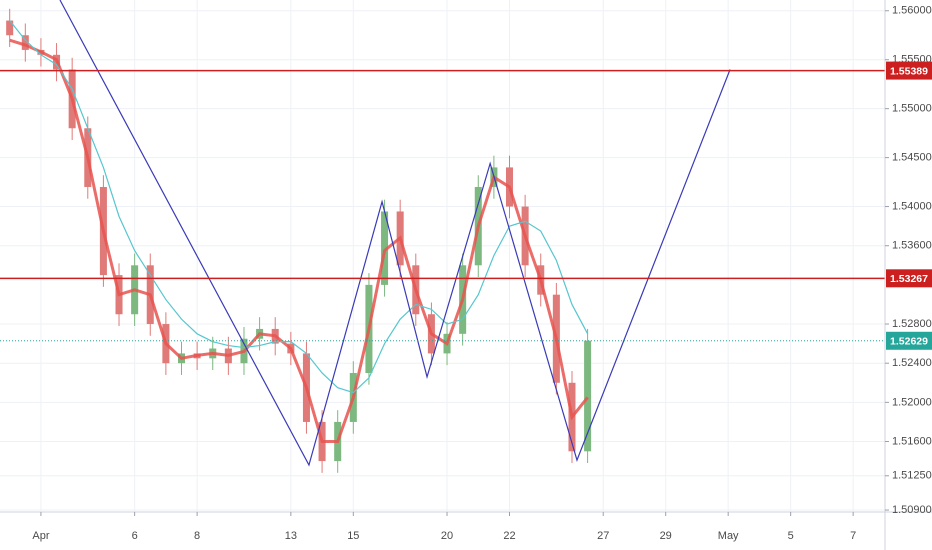 Image resolution: width=932 pixels, height=550 pixels. I want to click on y-tick-label: 1.54000, so click(912, 206).